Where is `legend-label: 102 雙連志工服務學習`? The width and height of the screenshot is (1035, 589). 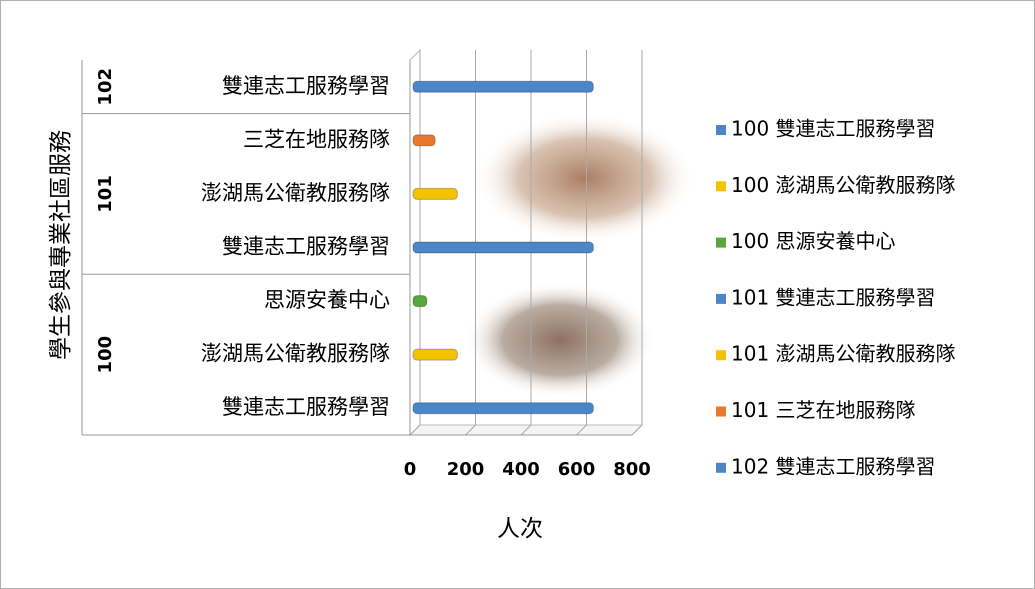
legend-label: 102 雙連志工服務學習 is located at coordinates (833, 466).